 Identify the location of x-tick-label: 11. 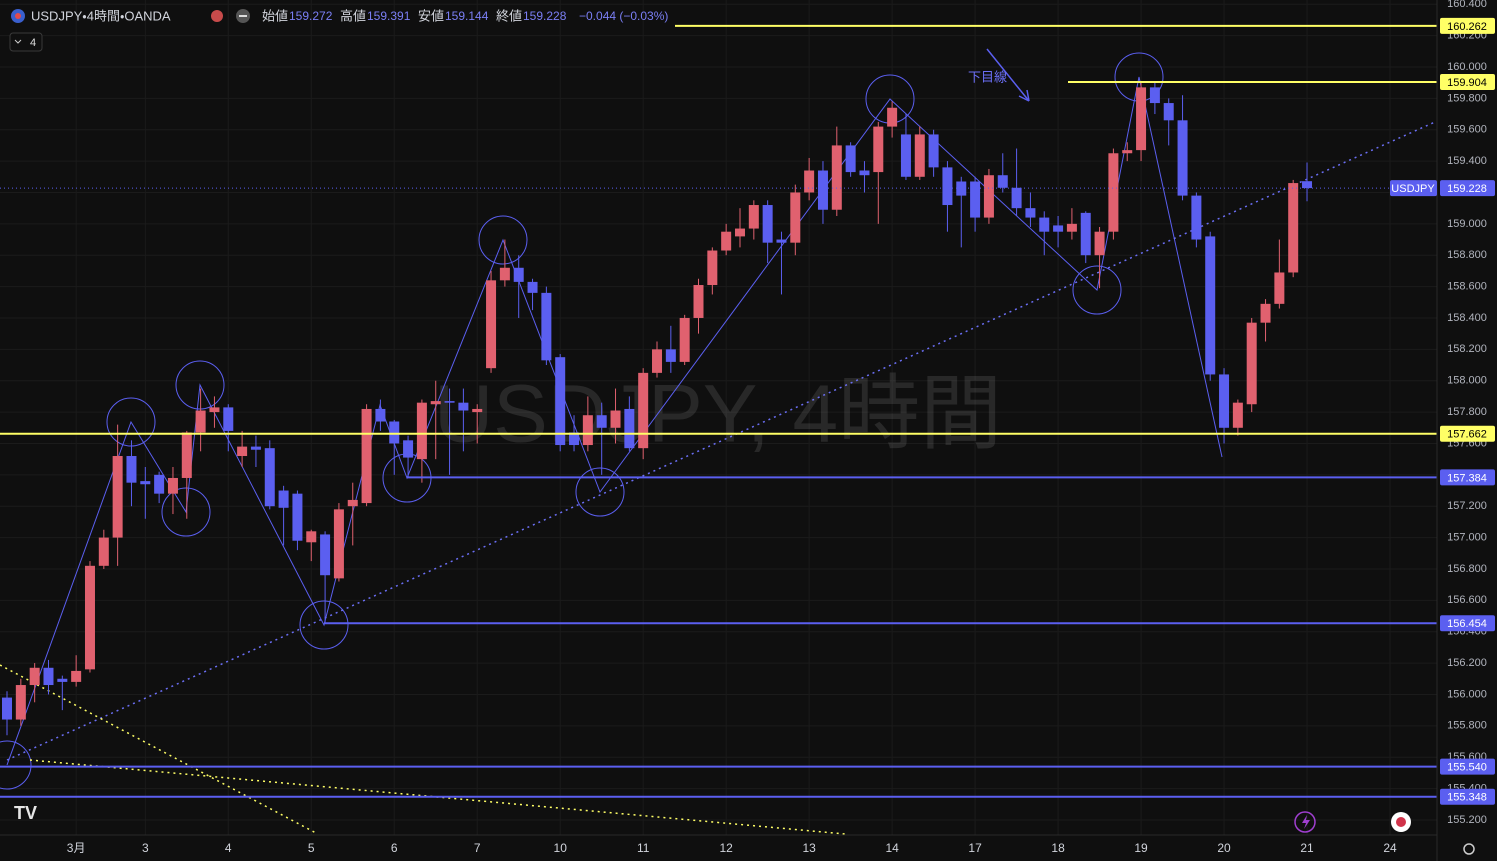
(643, 848).